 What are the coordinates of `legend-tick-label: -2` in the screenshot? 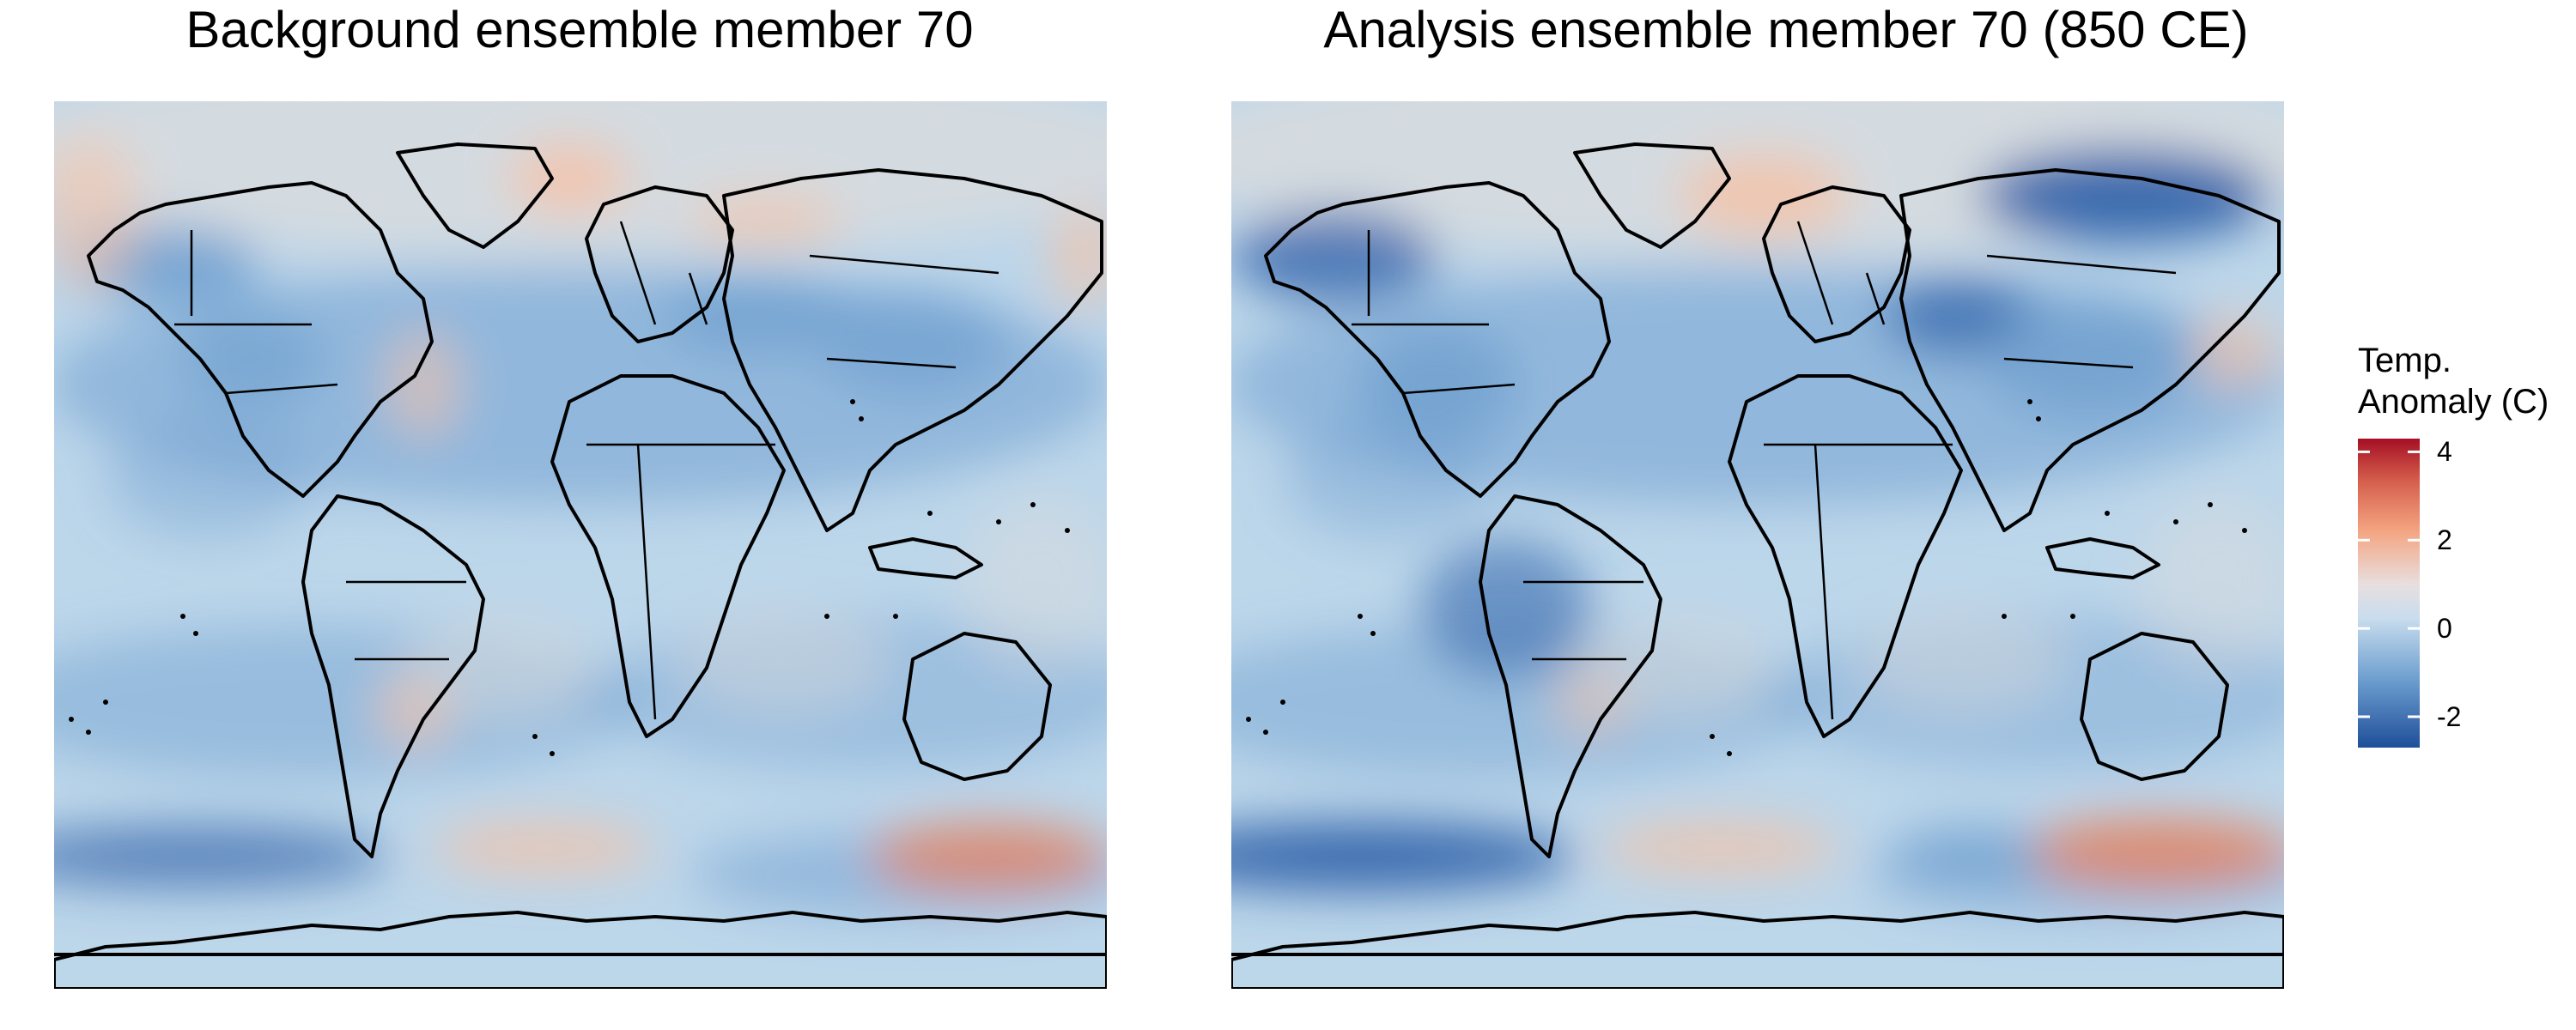 It's located at (2449, 716).